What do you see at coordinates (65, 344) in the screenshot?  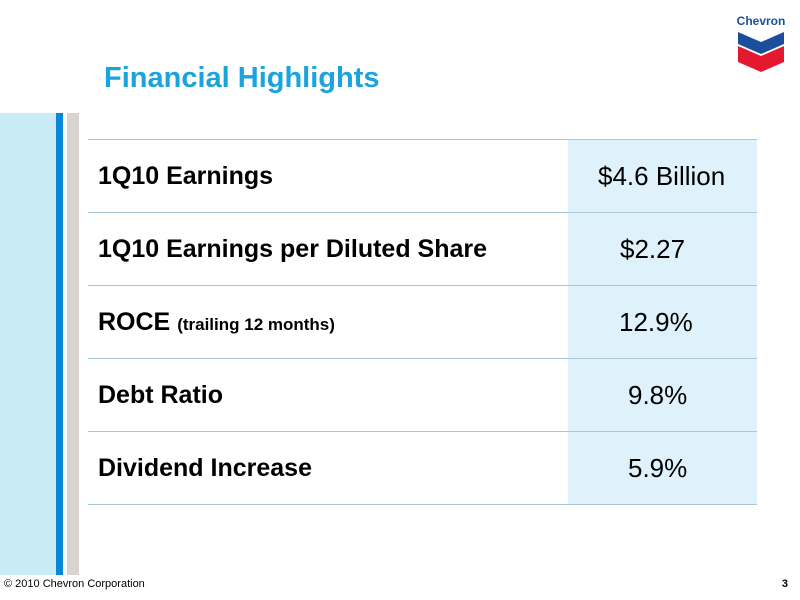 I see `left-decor-gap` at bounding box center [65, 344].